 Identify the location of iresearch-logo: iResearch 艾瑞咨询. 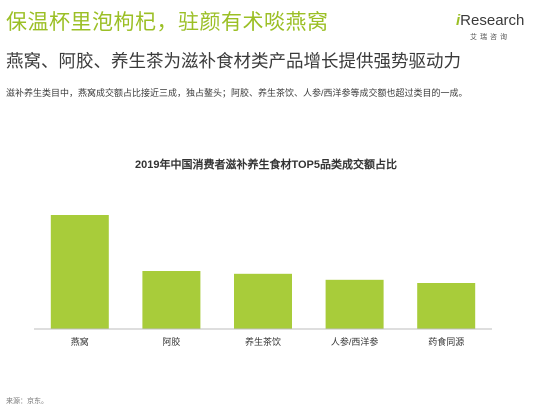
(492, 27).